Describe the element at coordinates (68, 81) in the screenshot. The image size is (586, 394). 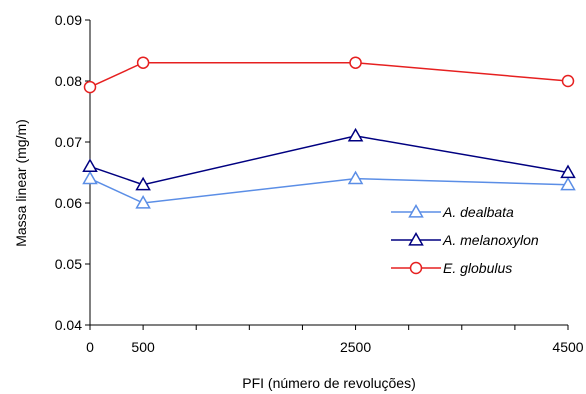
I see `y-tick-label: 0.08` at that location.